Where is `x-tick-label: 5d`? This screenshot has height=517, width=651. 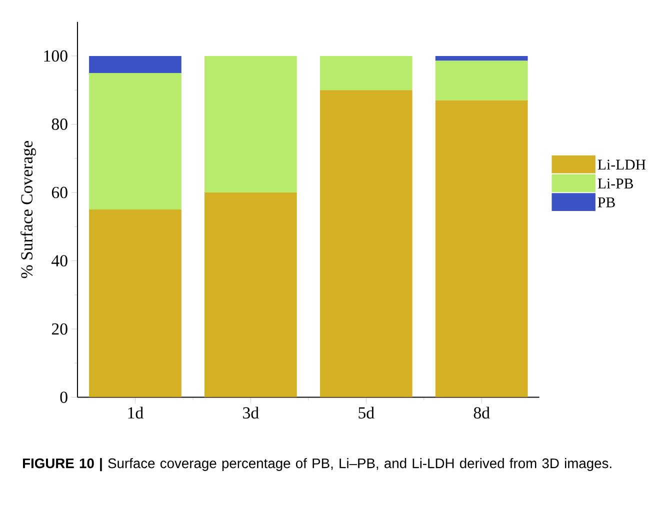
x-tick-label: 5d is located at coordinates (366, 412).